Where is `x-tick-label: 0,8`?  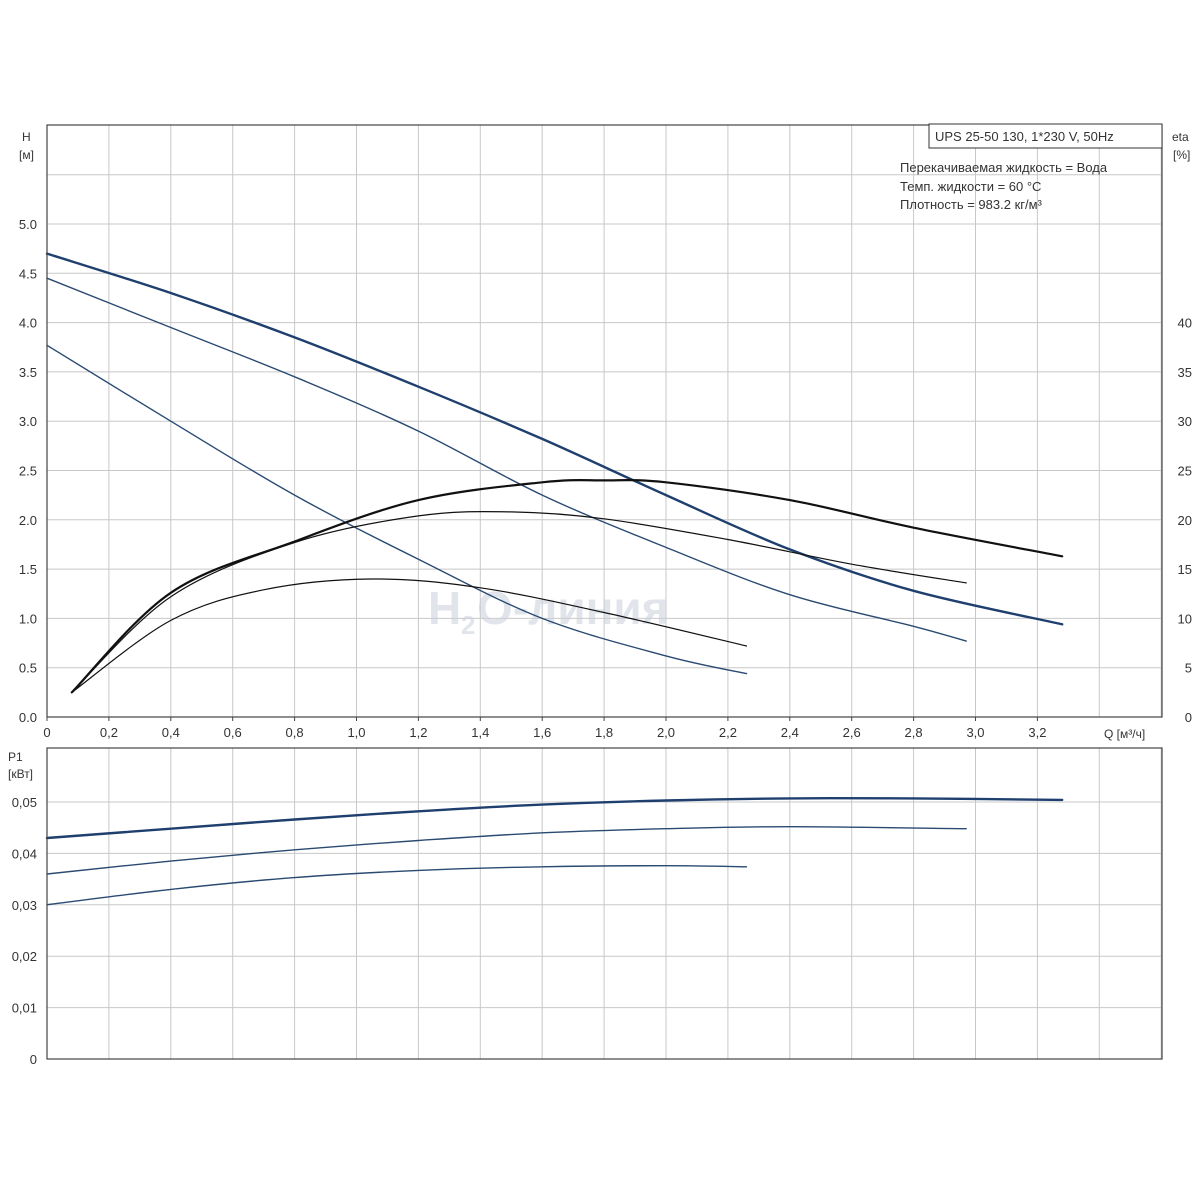 x-tick-label: 0,8 is located at coordinates (295, 732).